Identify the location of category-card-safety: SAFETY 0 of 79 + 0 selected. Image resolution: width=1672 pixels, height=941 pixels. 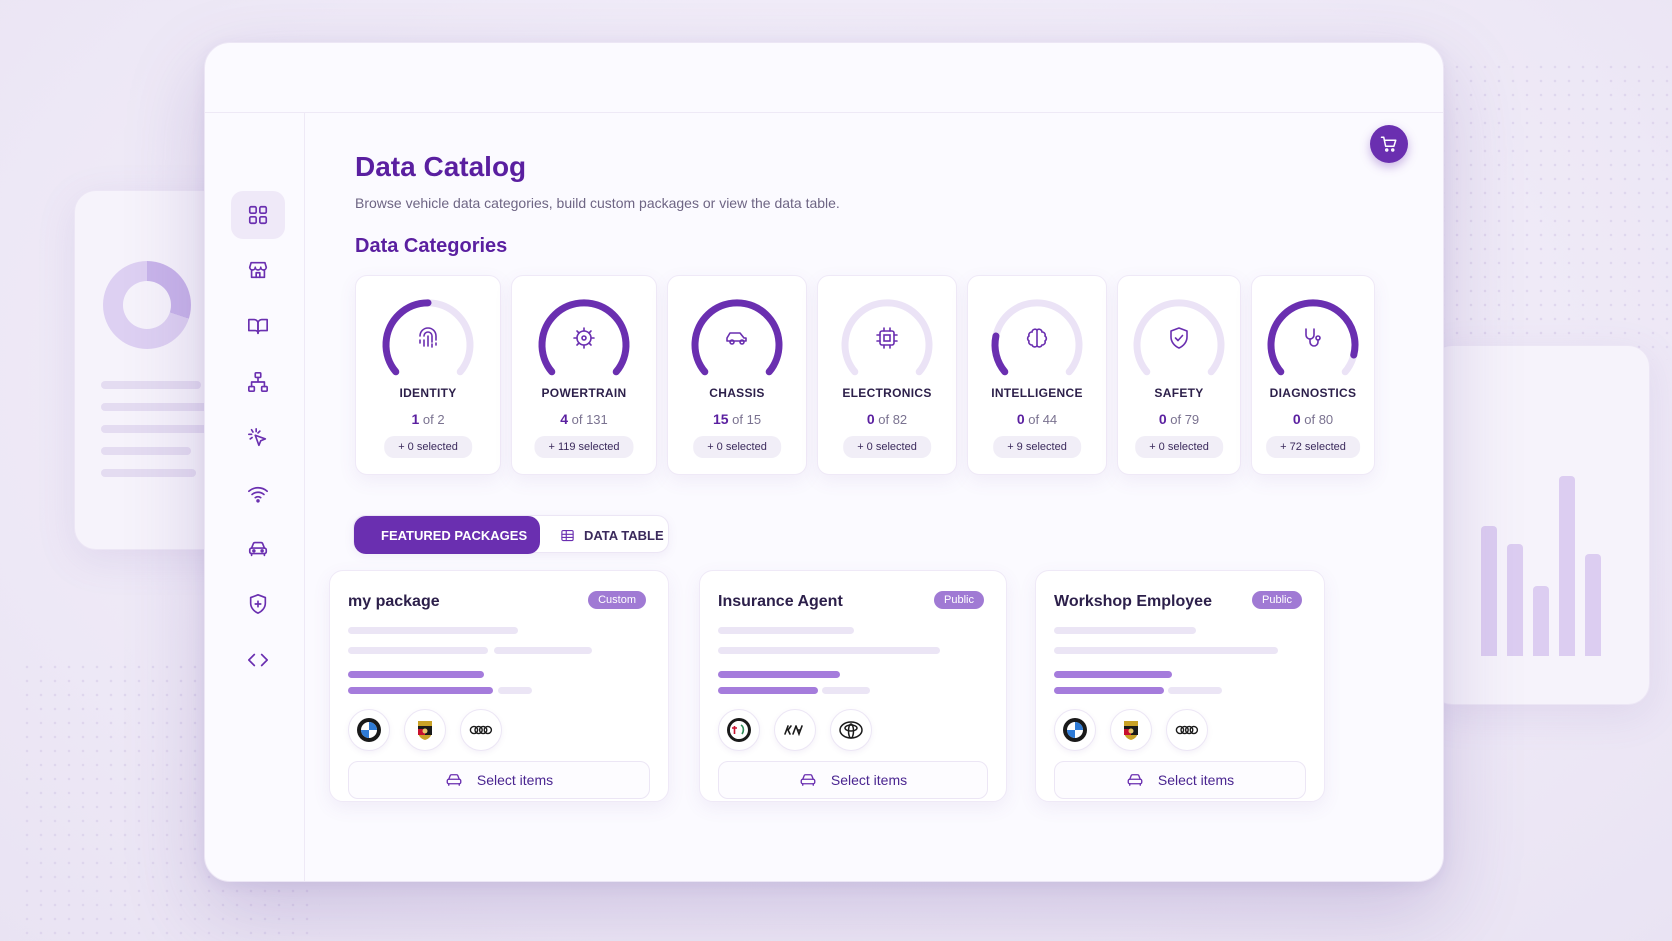
(1179, 375).